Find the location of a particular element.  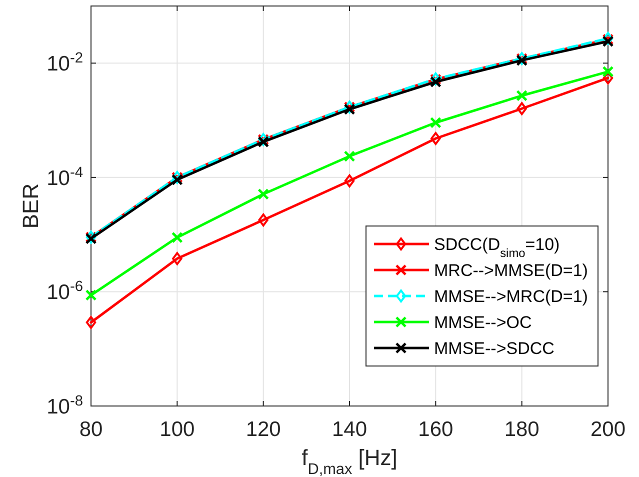

x-tick-label: 140 is located at coordinates (350, 429).